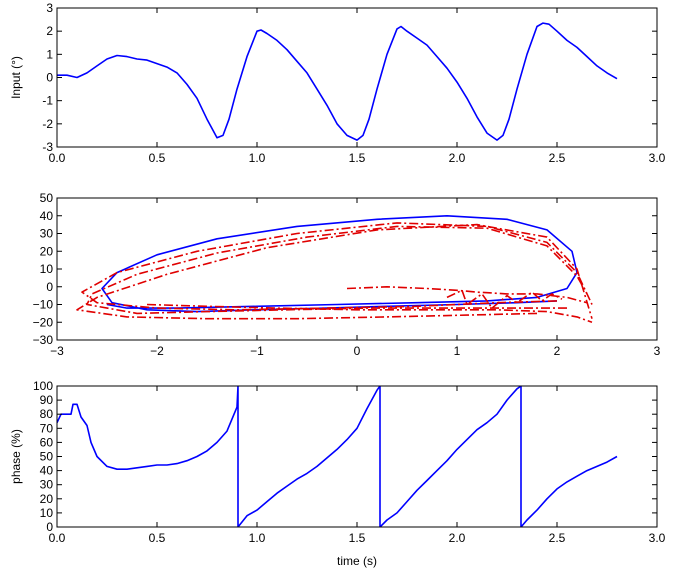  I want to click on phase-portrait-xtick-label: 1, so click(457, 351).